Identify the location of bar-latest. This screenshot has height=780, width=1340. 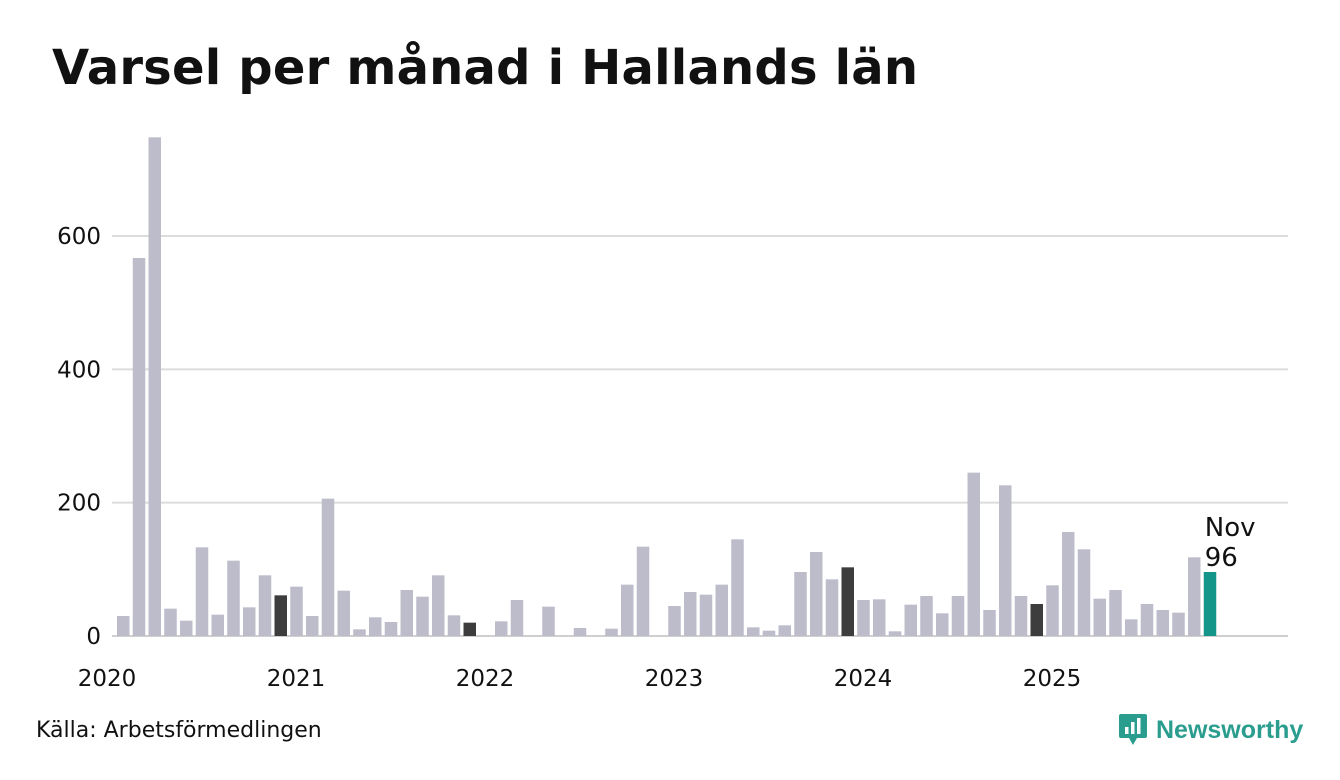
(1210, 603).